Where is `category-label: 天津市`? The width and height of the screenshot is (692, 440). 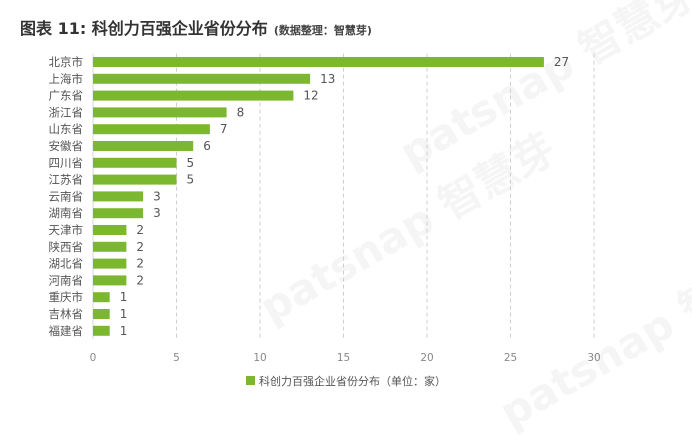
category-label: 天津市 is located at coordinates (66, 230).